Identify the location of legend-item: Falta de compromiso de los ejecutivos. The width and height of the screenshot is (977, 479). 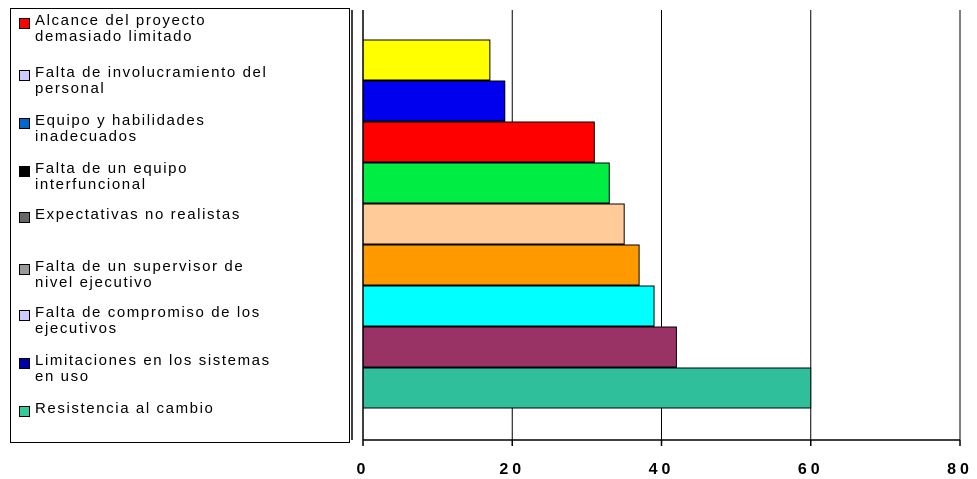
(179, 321).